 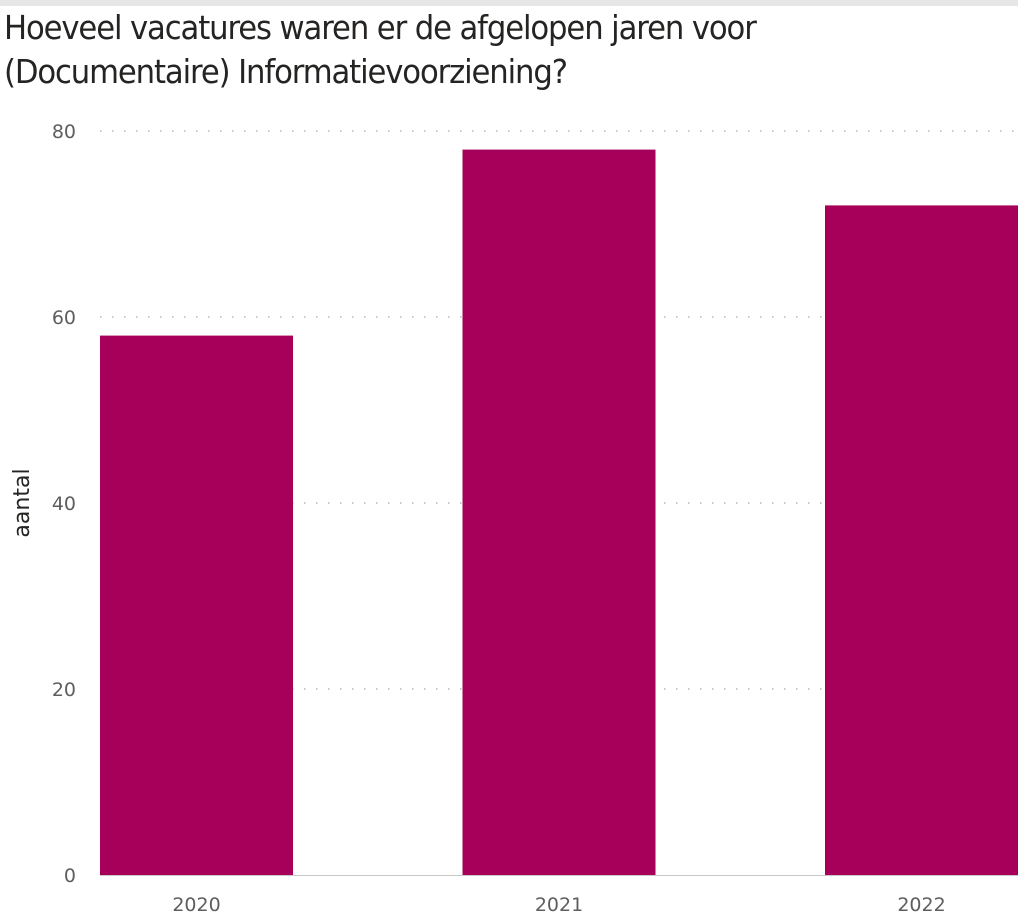 I want to click on y-tick-label: 0, so click(x=70, y=876).